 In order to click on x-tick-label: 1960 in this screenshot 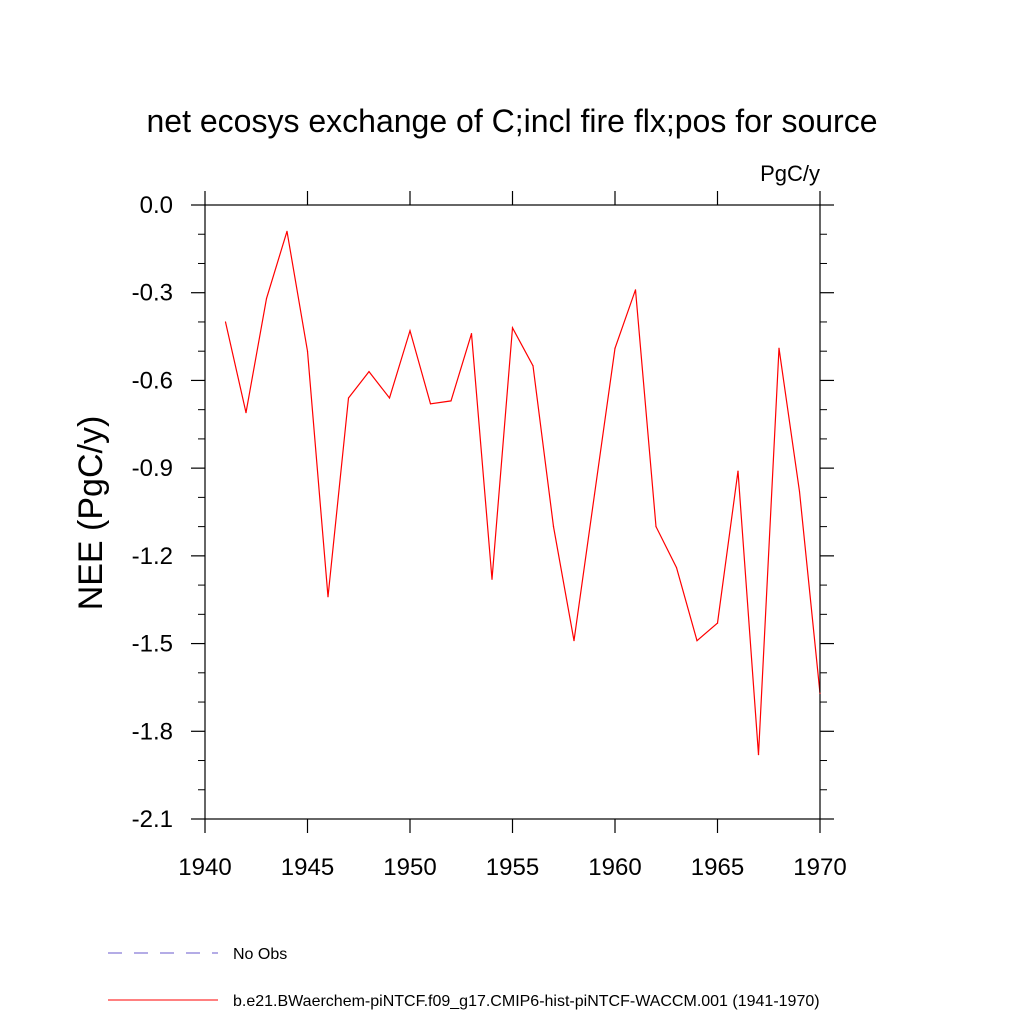, I will do `click(614, 867)`.